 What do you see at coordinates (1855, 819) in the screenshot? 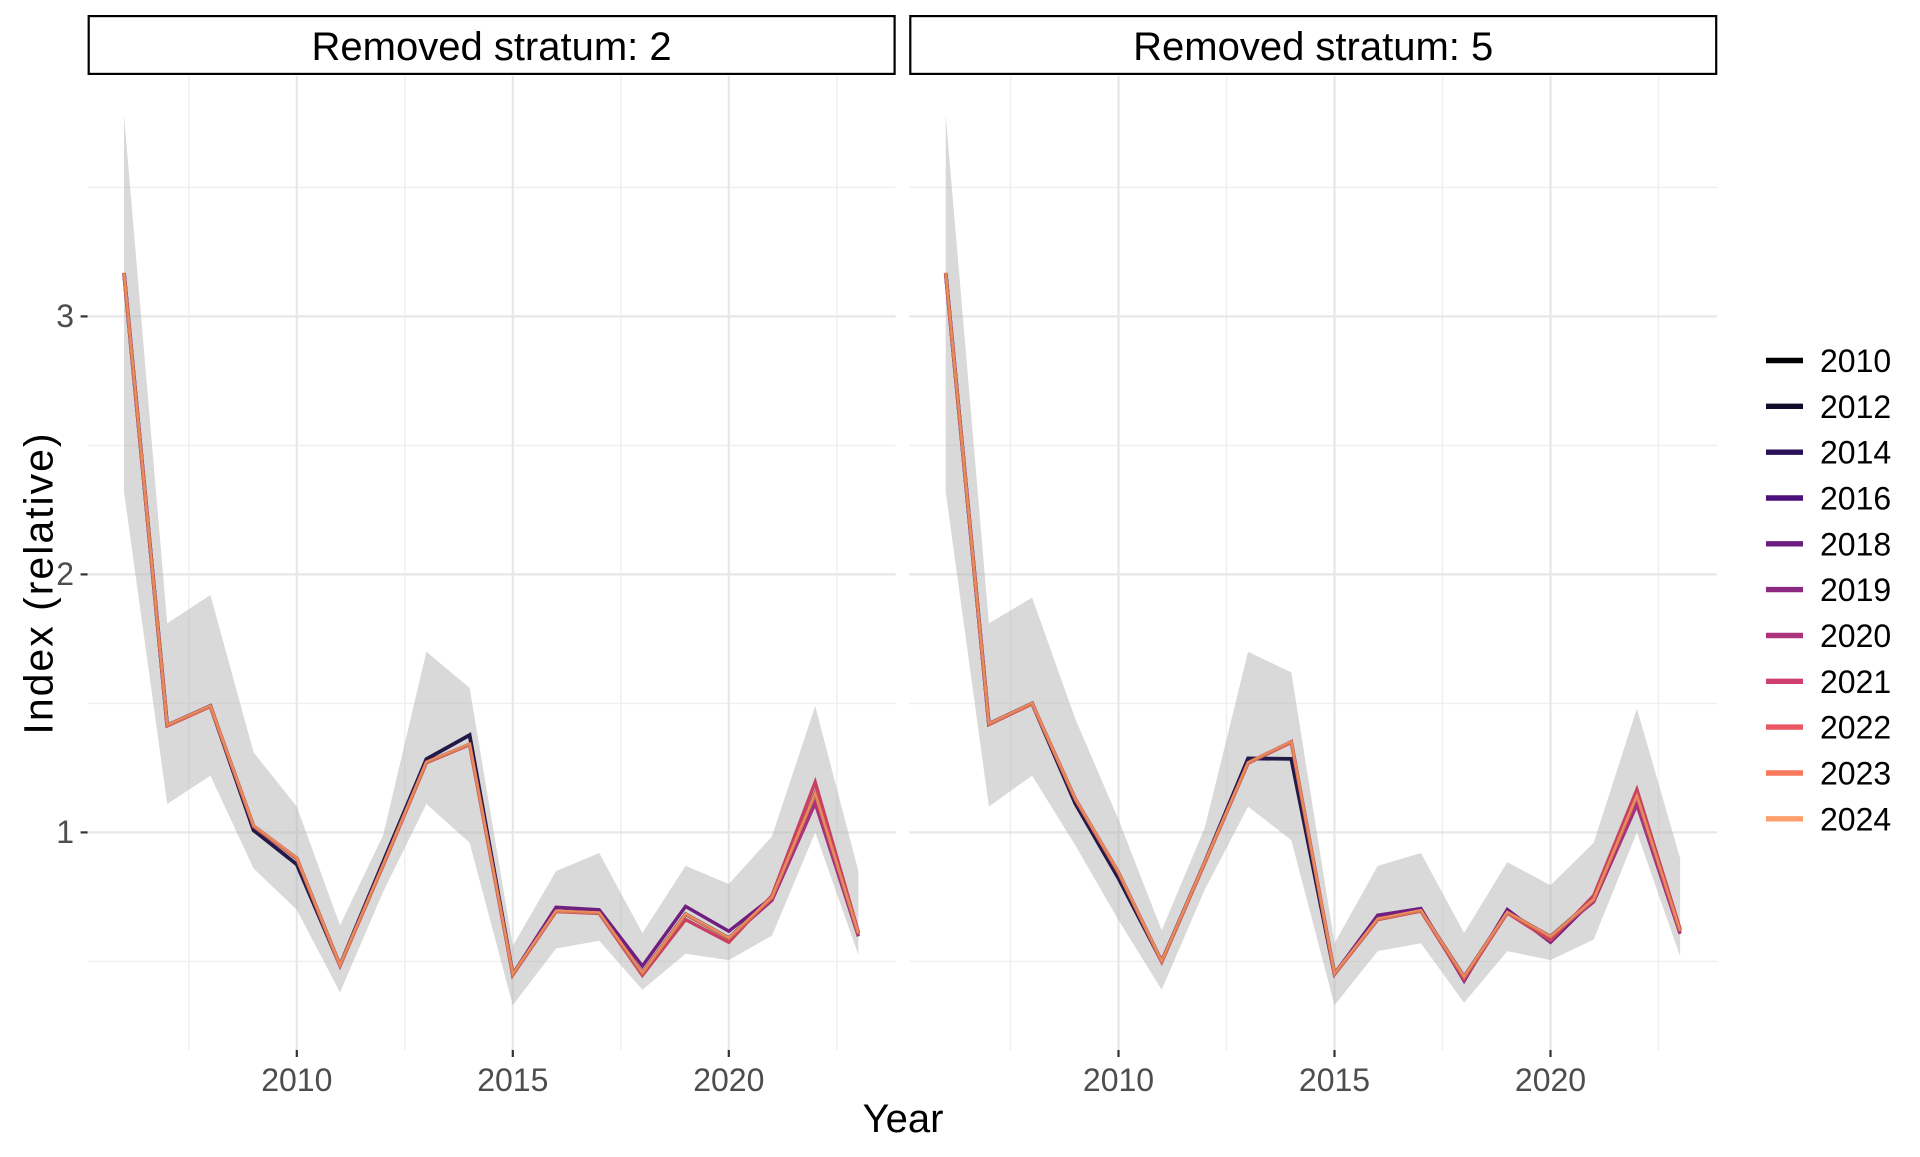
I see `svg-text: 2024` at bounding box center [1855, 819].